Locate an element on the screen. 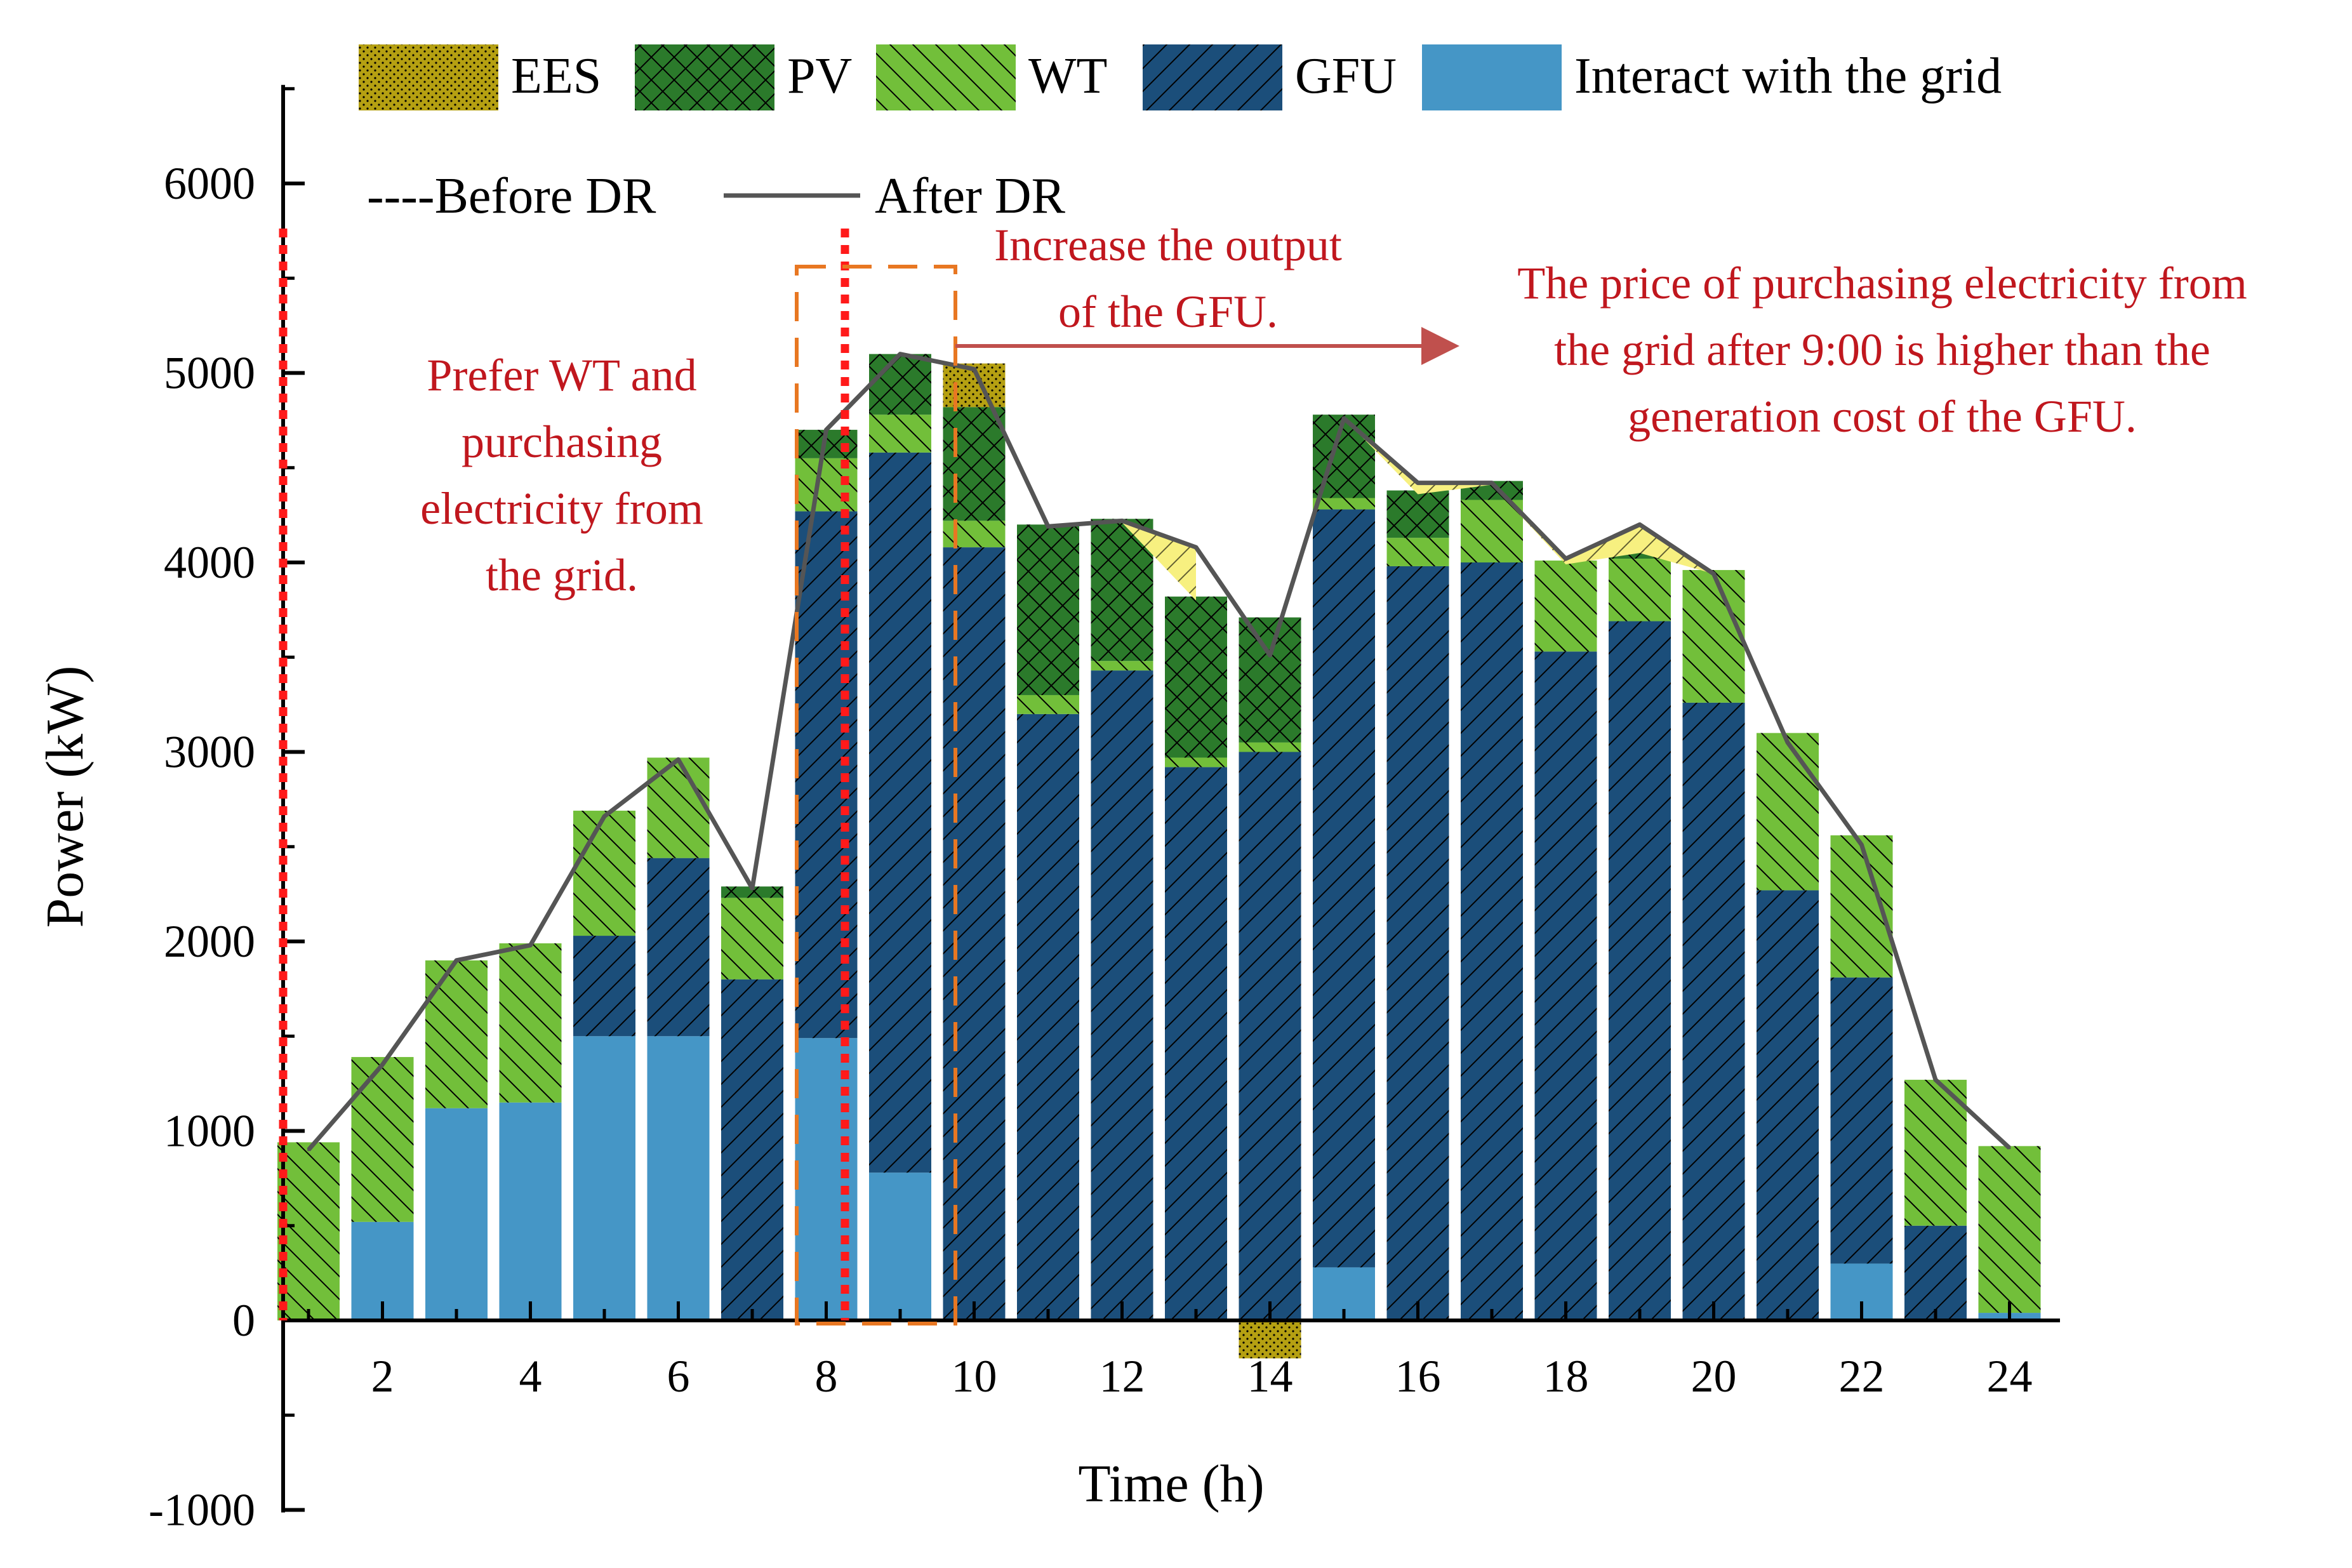 The image size is (2352, 1568). x-tick-label: 18 is located at coordinates (1566, 1376).